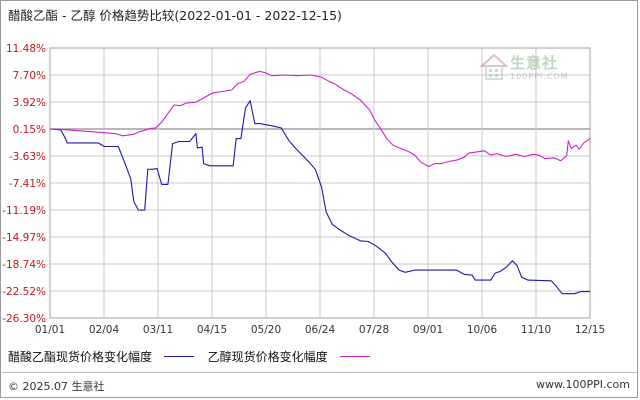  I want to click on x-tick-label: 07/28, so click(374, 330).